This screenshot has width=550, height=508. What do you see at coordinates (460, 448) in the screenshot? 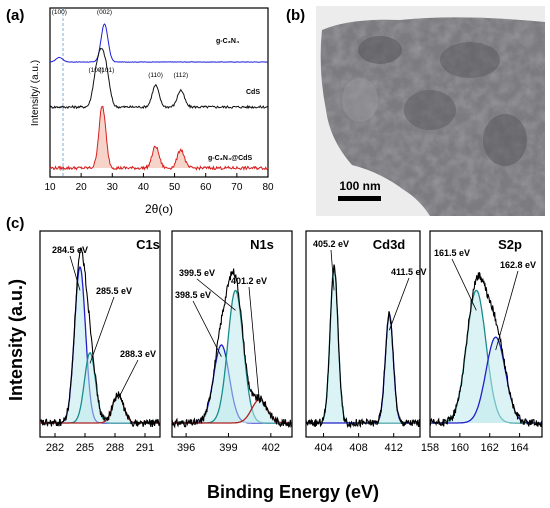
I see `xps-tick-label: 160` at bounding box center [460, 448].